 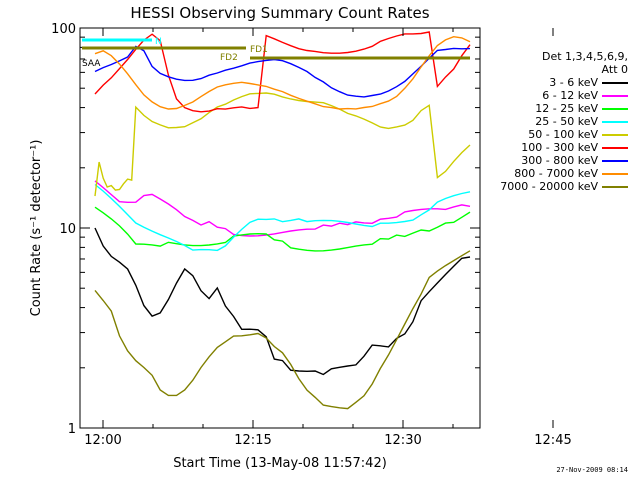 What do you see at coordinates (552, 440) in the screenshot?
I see `x-tick-label-3: 12:45` at bounding box center [552, 440].